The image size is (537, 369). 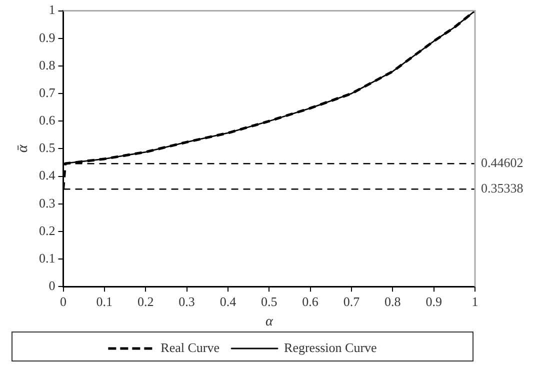 What do you see at coordinates (310, 301) in the screenshot?
I see `x-tick-label: 0.6` at bounding box center [310, 301].